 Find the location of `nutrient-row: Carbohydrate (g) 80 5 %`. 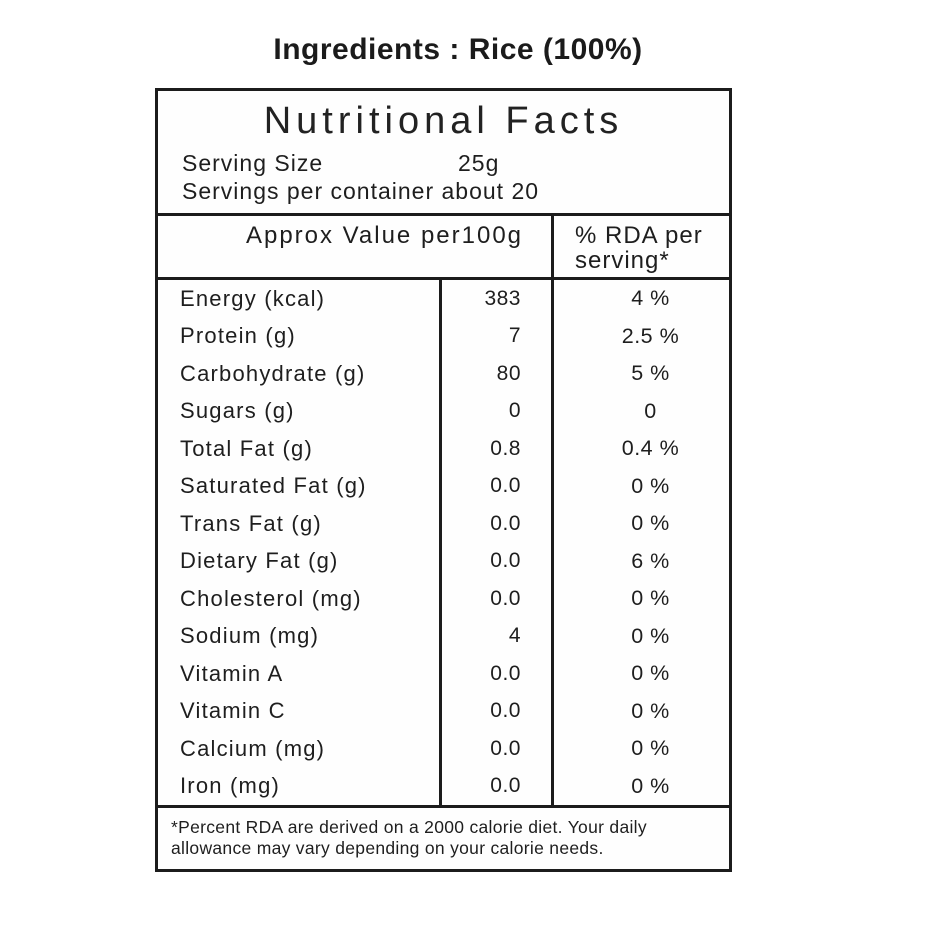

nutrient-row: Carbohydrate (g) 80 5 % is located at coordinates (443, 374).